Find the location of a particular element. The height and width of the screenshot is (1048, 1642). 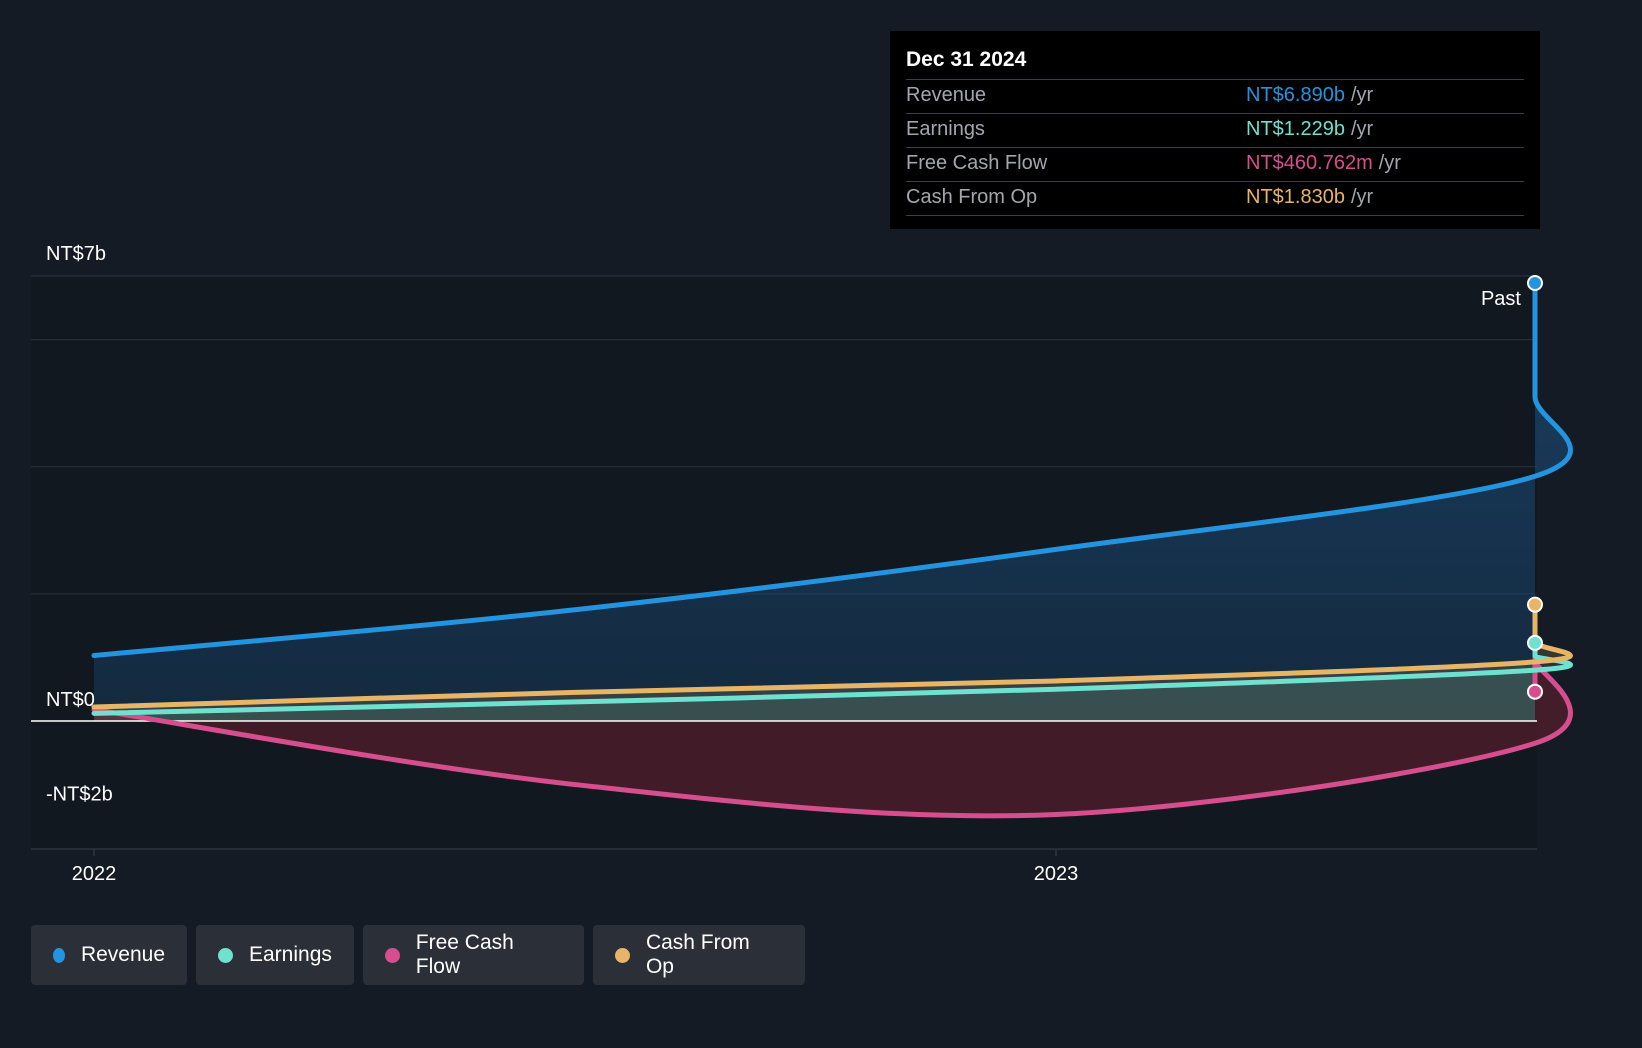

legend-label: Cash From Op is located at coordinates (697, 954).